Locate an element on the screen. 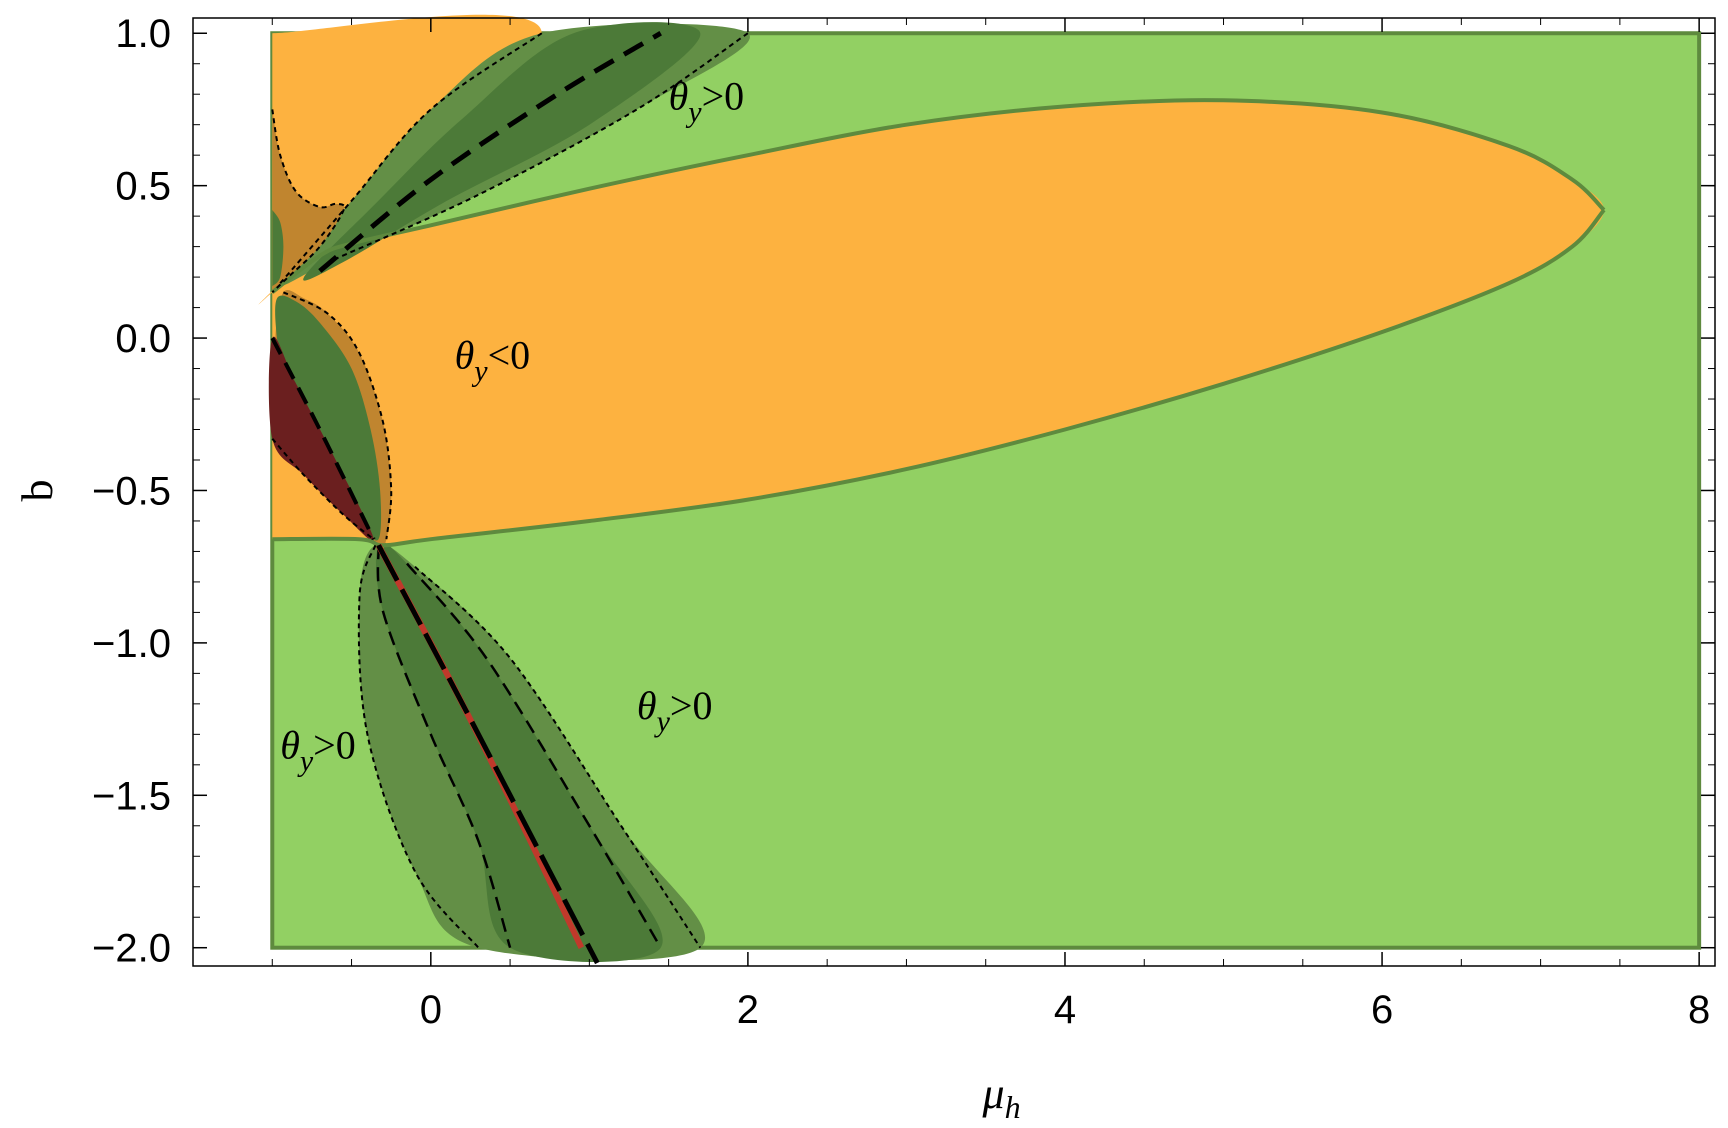  y-tick-label-3: −0.5 is located at coordinates (131, 491).